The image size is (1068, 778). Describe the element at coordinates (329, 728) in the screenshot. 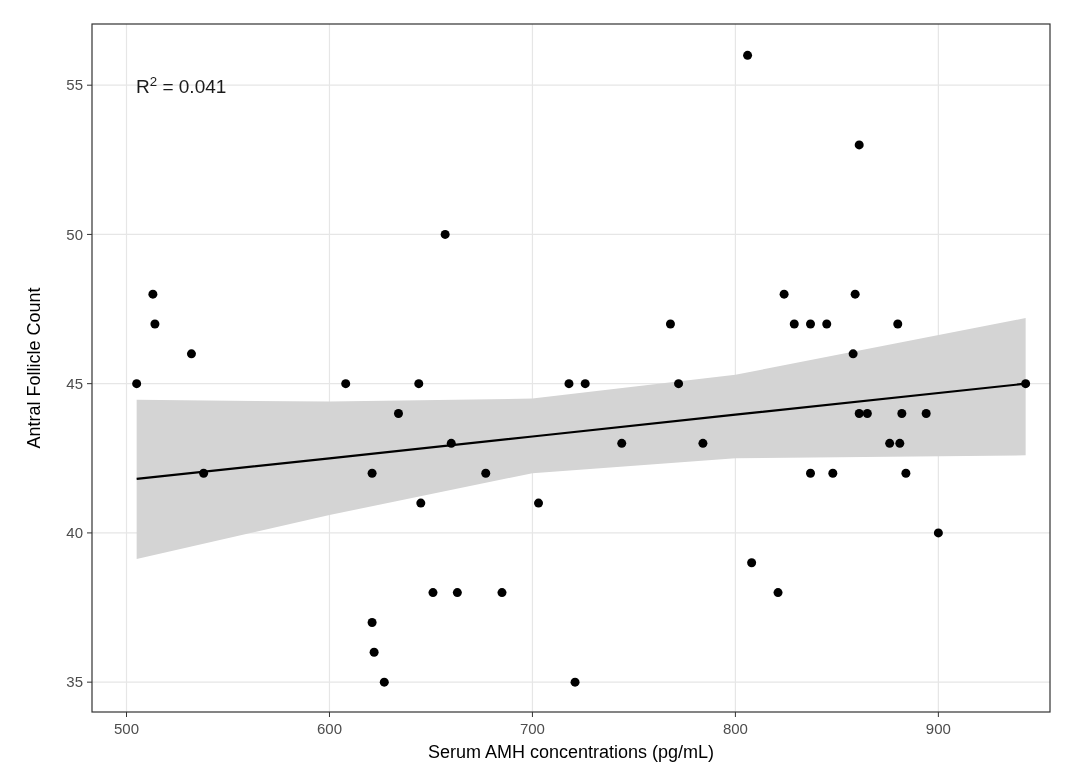

I see `x-tick-label: 600` at that location.